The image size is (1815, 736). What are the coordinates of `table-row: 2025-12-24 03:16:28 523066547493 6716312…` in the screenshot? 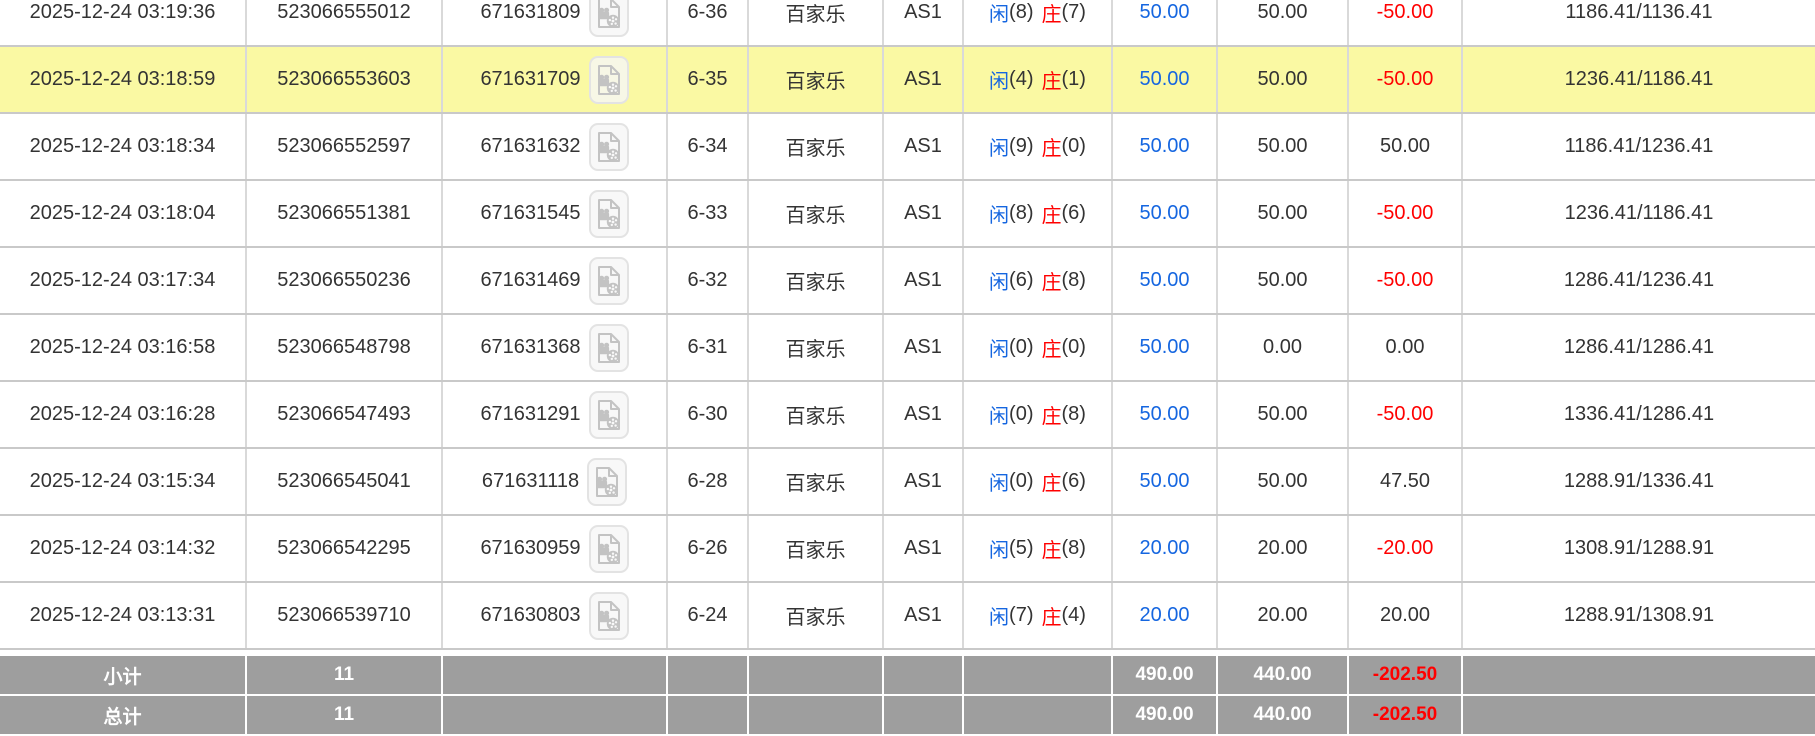 It's located at (907, 415).